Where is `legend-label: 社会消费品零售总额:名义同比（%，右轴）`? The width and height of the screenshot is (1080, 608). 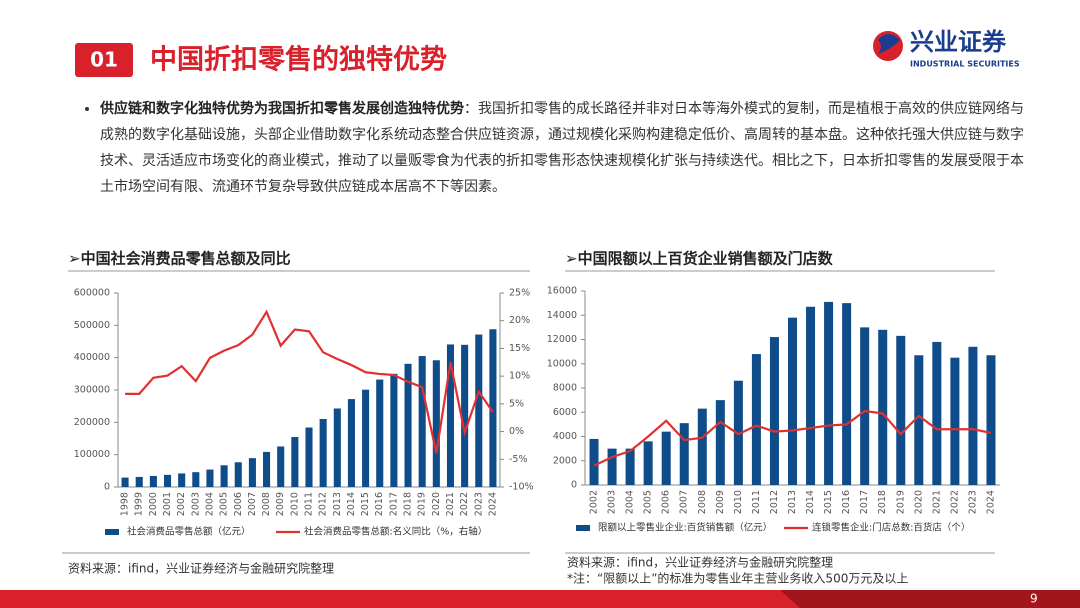
legend-label: 社会消费品零售总额:名义同比（%，右轴） is located at coordinates (395, 532).